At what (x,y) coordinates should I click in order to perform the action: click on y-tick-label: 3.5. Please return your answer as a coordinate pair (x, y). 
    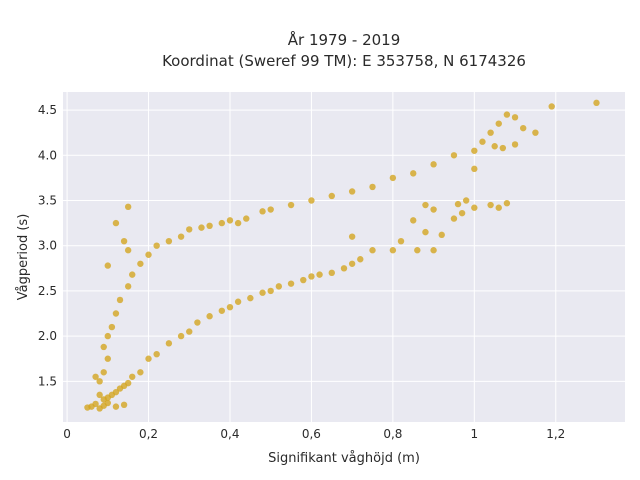
    Looking at the image, I should click on (47, 200).